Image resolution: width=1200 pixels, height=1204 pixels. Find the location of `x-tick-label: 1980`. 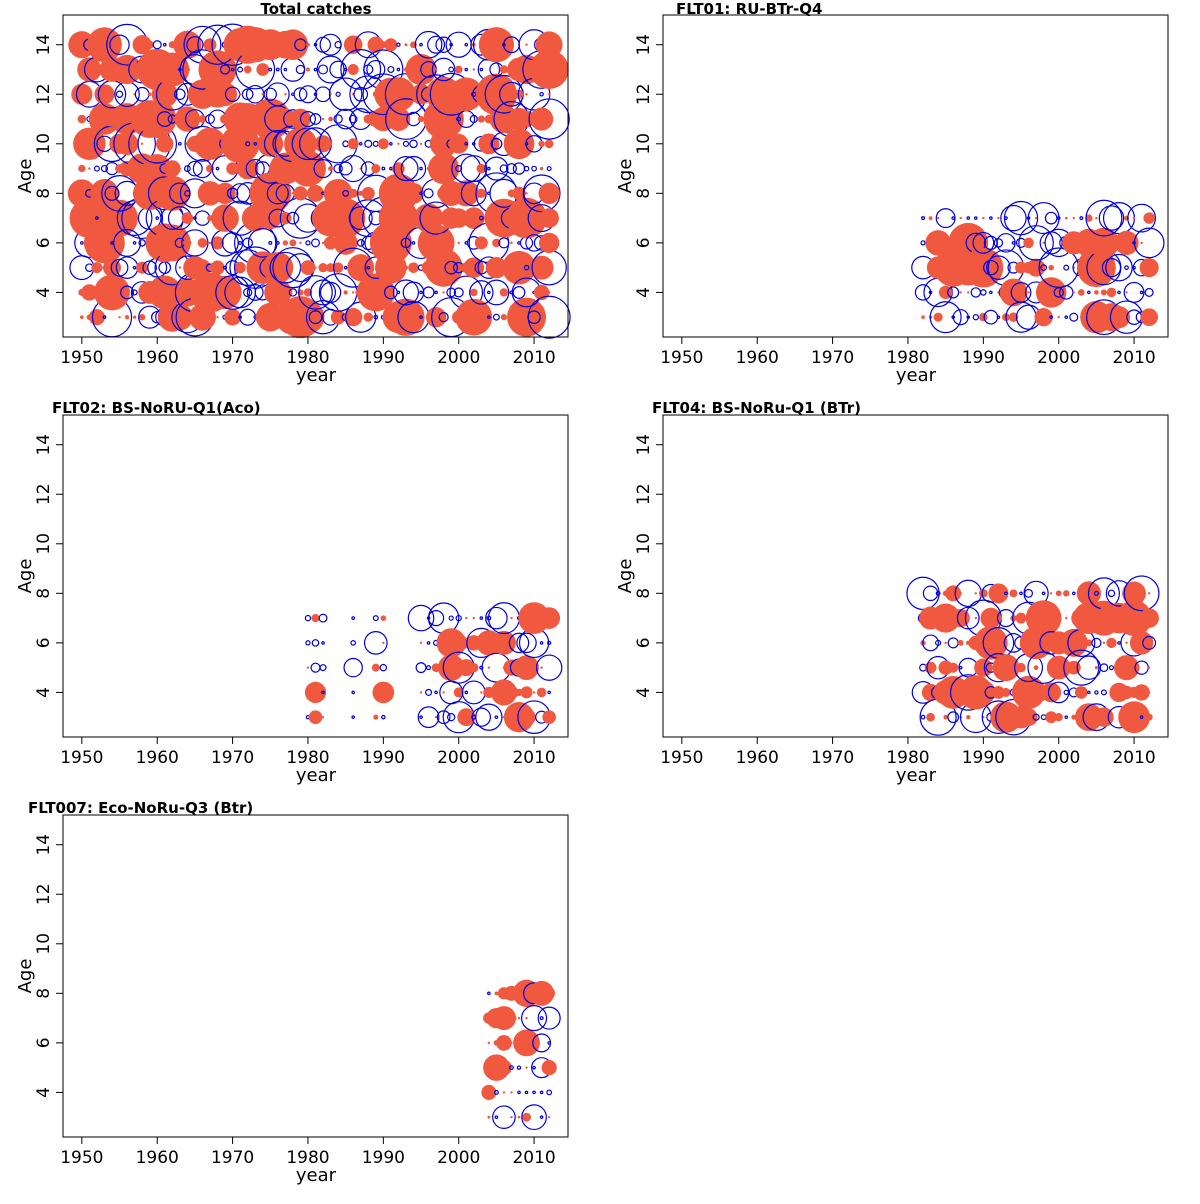

x-tick-label: 1980 is located at coordinates (307, 758).